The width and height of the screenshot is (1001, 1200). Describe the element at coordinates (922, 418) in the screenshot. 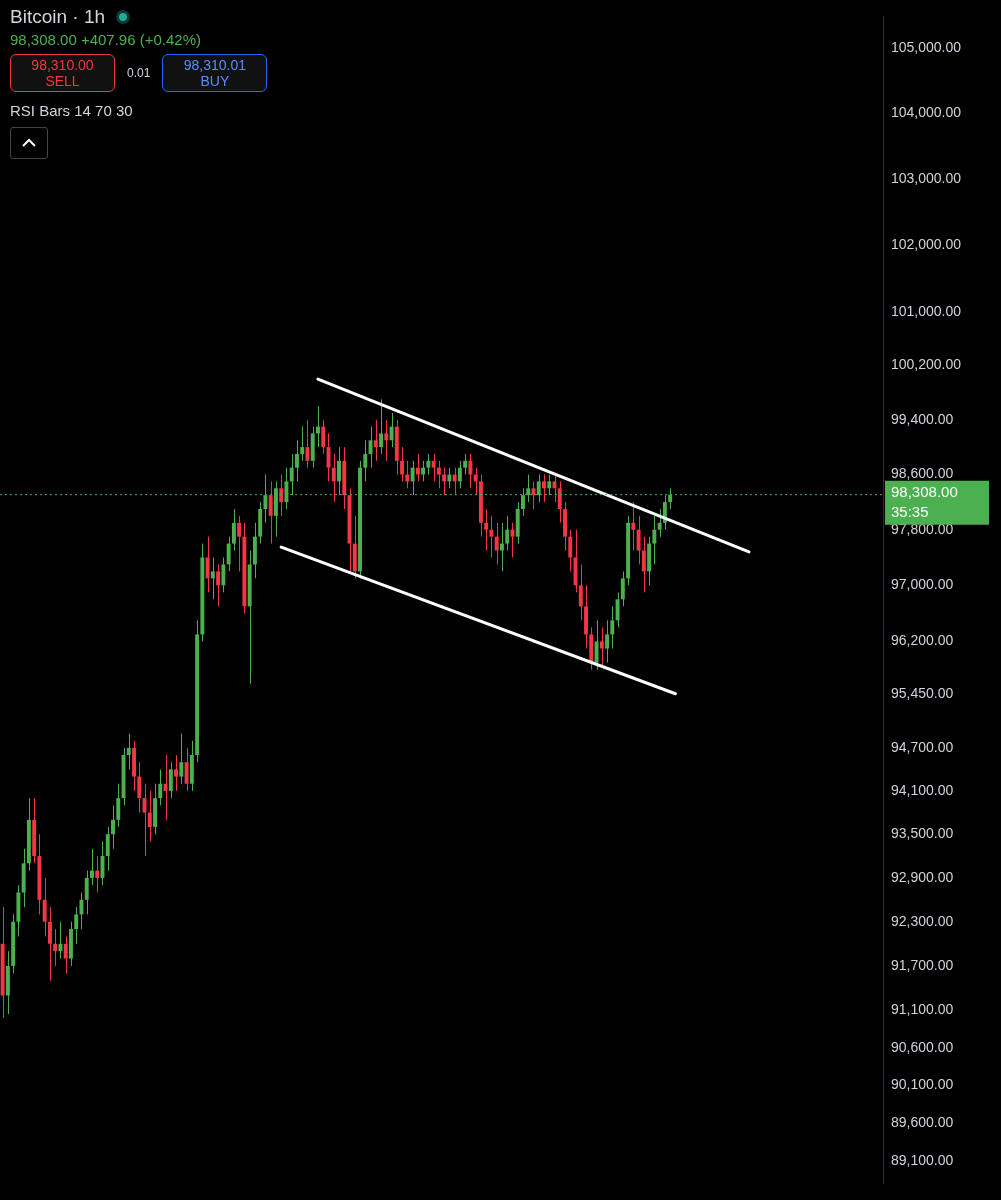

I see `y-tick-label: 99,400.00` at that location.